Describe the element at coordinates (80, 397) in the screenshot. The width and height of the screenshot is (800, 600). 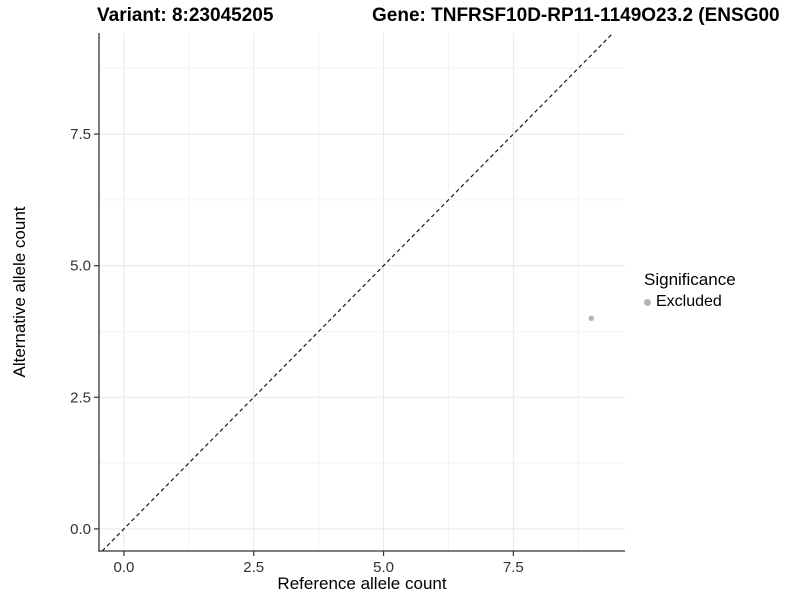
I see `y-tick-label: 2.5` at that location.